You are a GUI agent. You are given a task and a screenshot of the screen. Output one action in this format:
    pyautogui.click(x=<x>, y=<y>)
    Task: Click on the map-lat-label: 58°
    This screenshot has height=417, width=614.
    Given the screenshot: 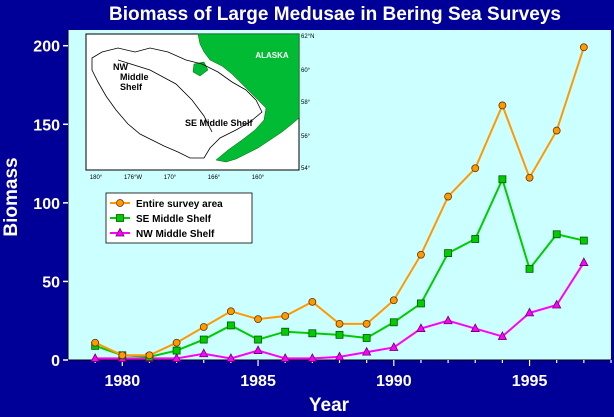 What is the action you would take?
    pyautogui.click(x=306, y=103)
    